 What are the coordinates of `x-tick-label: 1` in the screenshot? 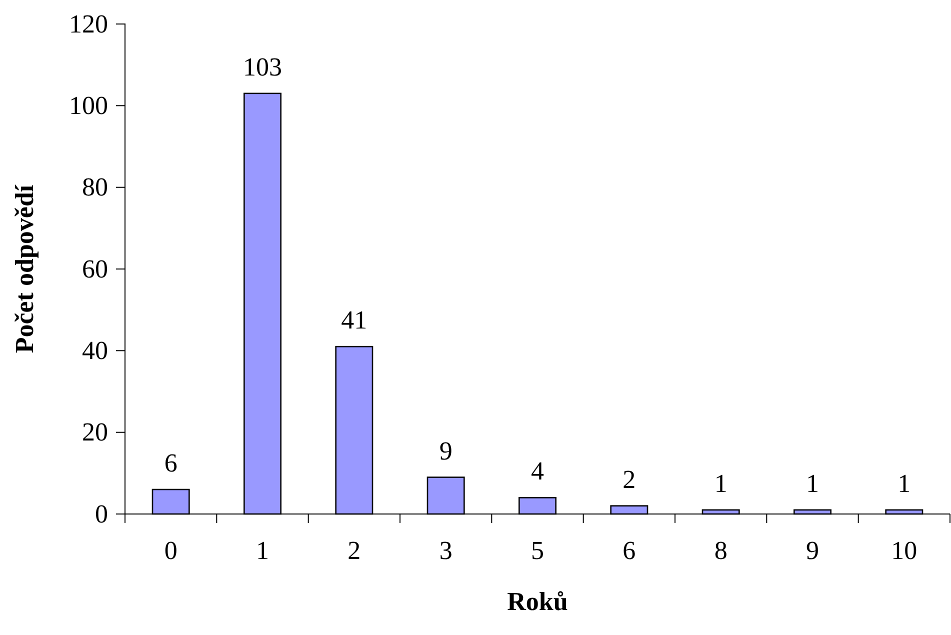 It's located at (262, 550).